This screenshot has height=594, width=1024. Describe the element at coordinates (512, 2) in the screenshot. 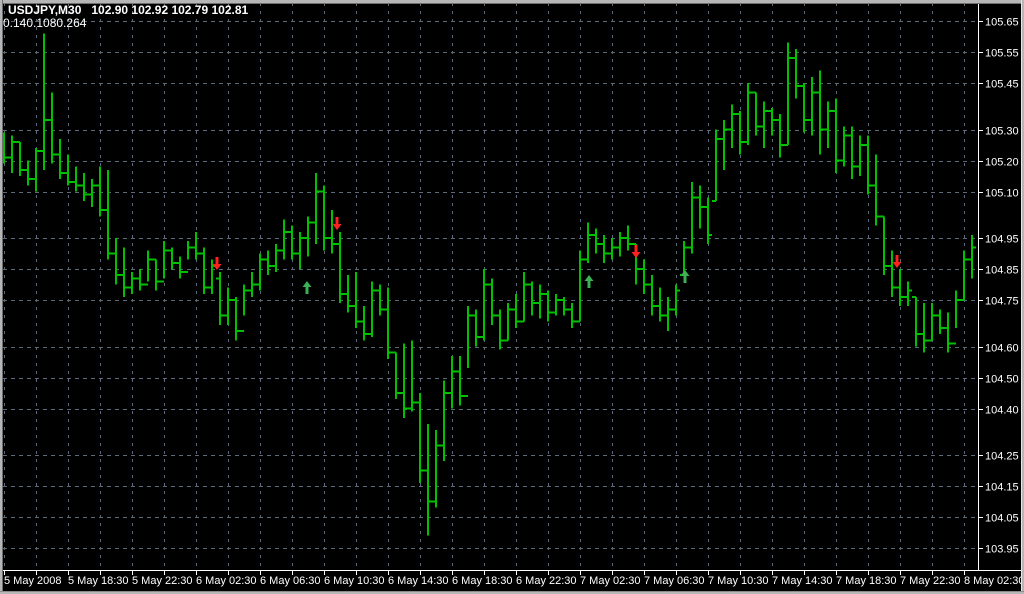

I see `window-border-top` at that location.